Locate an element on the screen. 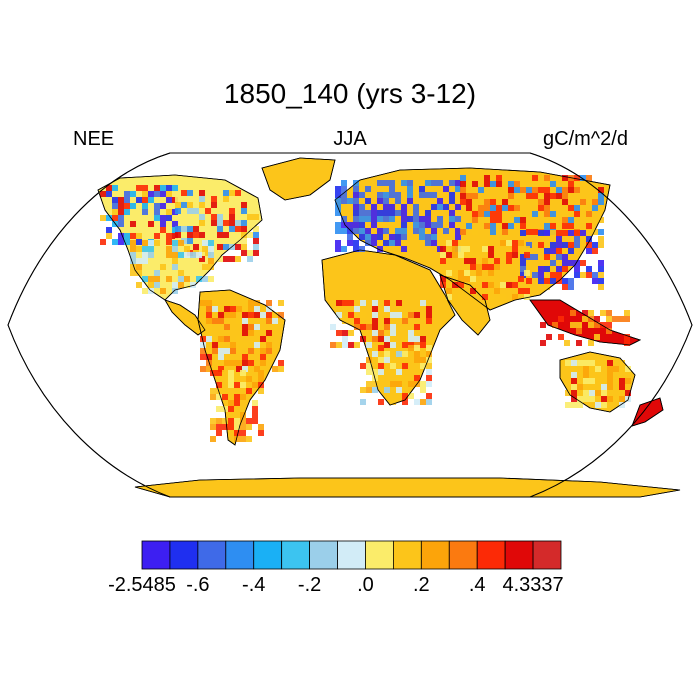 The width and height of the screenshot is (700, 700). colorbar-tick-label: .2 is located at coordinates (421, 585).